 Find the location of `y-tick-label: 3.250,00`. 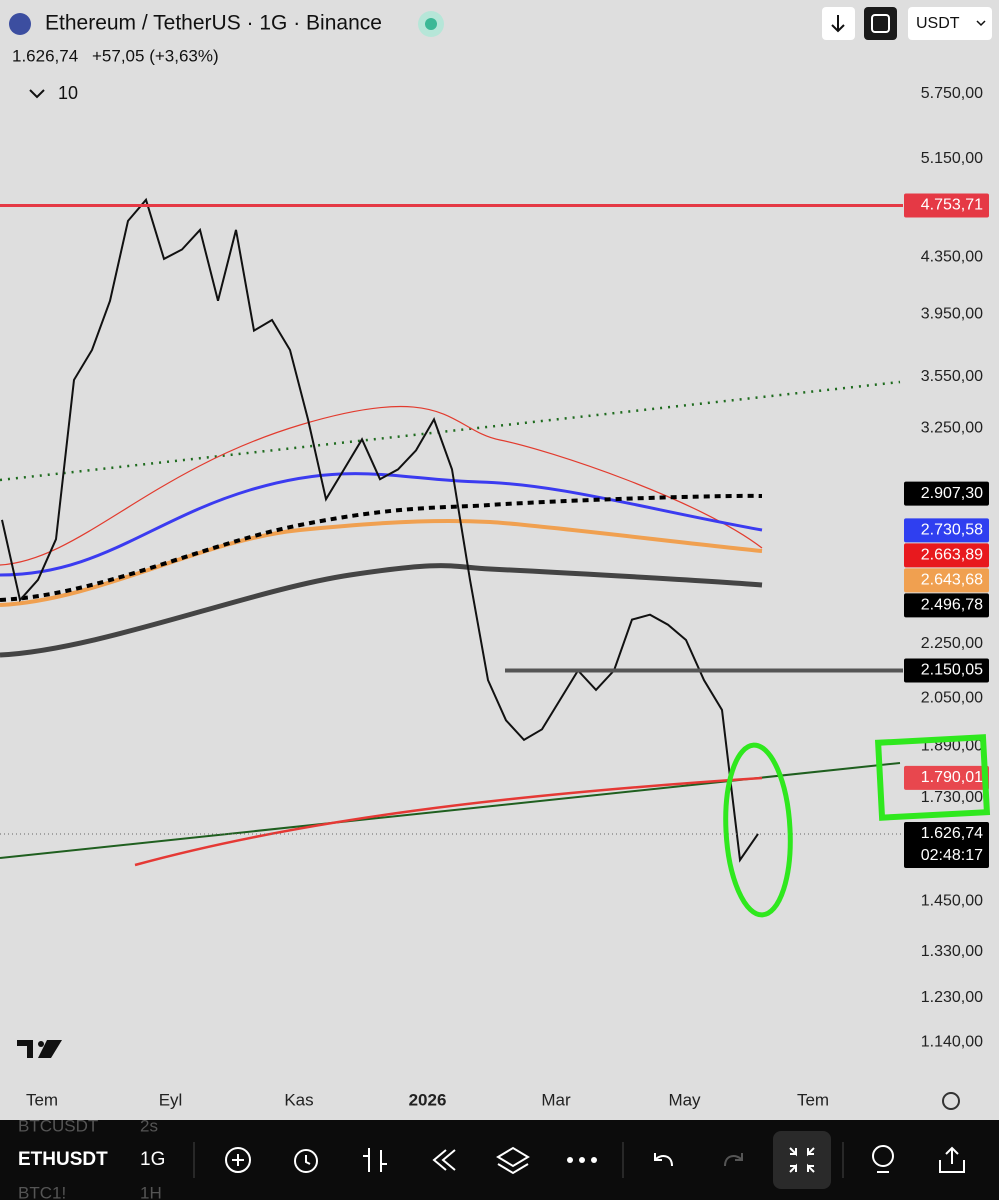

y-tick-label: 3.250,00 is located at coordinates (952, 428).